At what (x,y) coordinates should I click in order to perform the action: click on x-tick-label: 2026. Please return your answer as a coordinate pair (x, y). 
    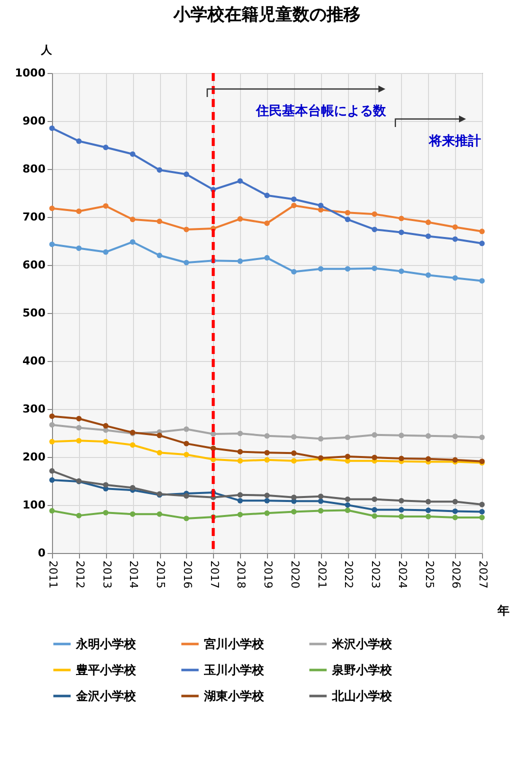
    Looking at the image, I should click on (456, 574).